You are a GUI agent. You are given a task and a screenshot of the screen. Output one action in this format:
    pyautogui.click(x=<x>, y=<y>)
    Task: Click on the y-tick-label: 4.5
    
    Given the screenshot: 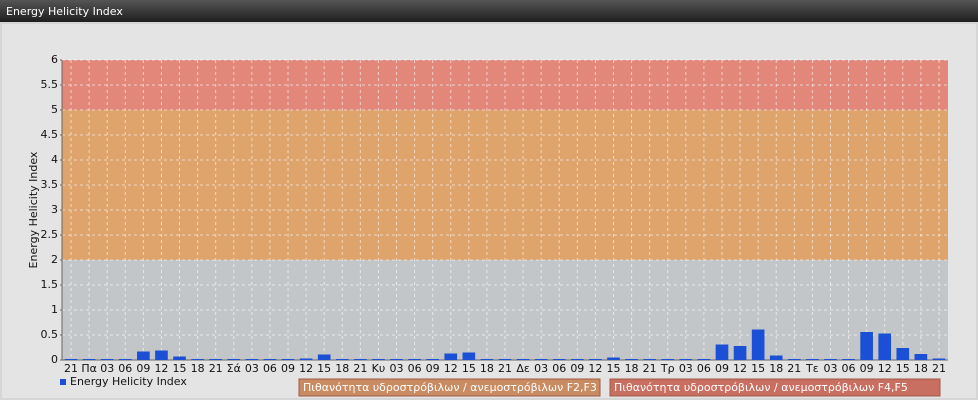 What is the action you would take?
    pyautogui.click(x=50, y=134)
    